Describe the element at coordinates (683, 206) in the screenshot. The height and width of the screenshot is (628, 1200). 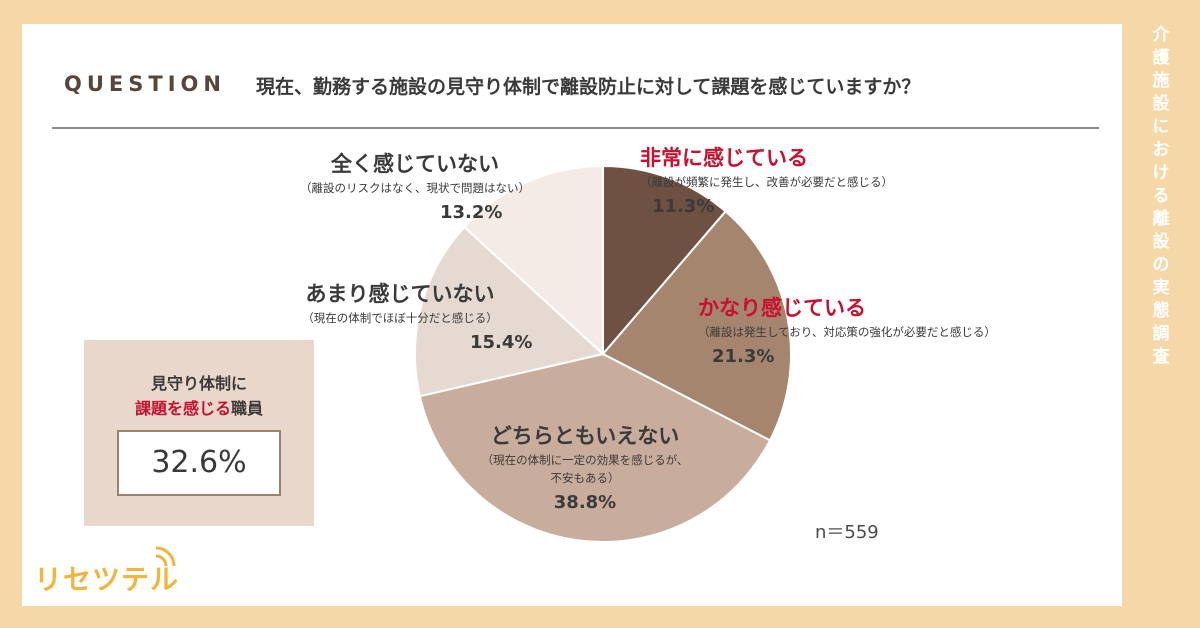
I see `slice-percent: 11.3%` at that location.